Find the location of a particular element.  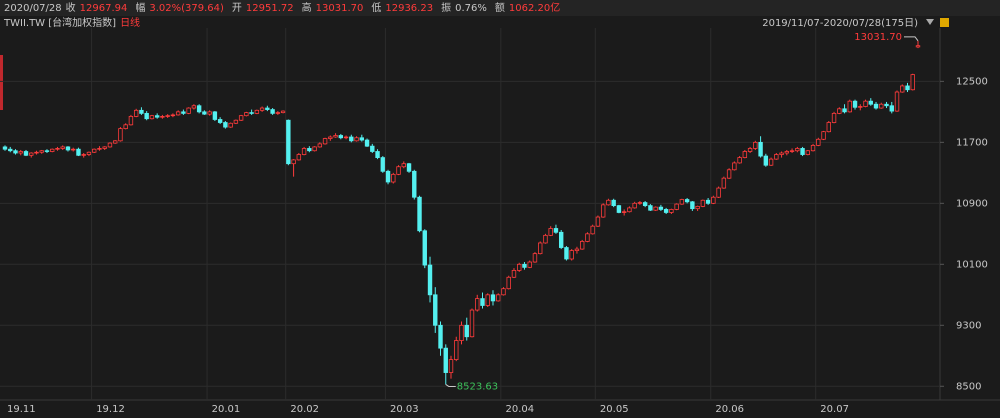

y-tick-label: 10100 is located at coordinates (972, 264).